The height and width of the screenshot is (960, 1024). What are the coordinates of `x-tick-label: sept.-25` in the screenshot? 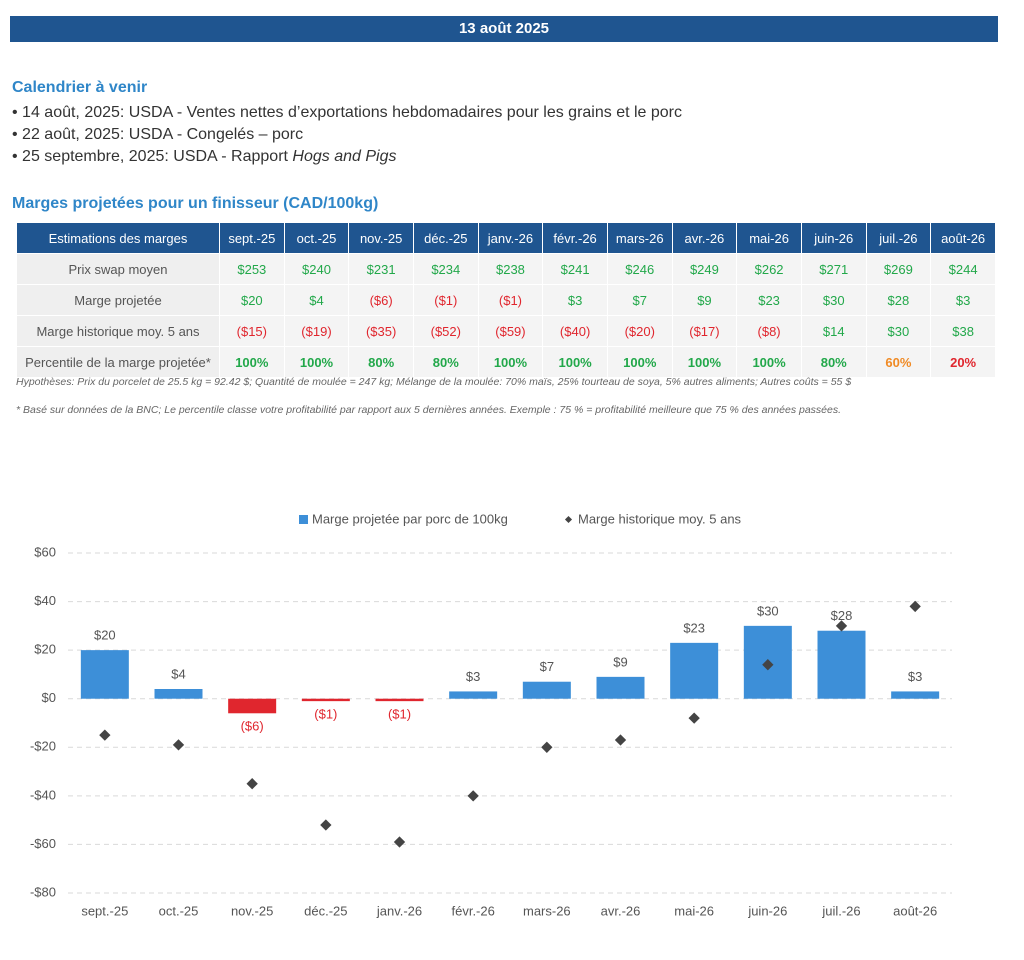 It's located at (104, 910).